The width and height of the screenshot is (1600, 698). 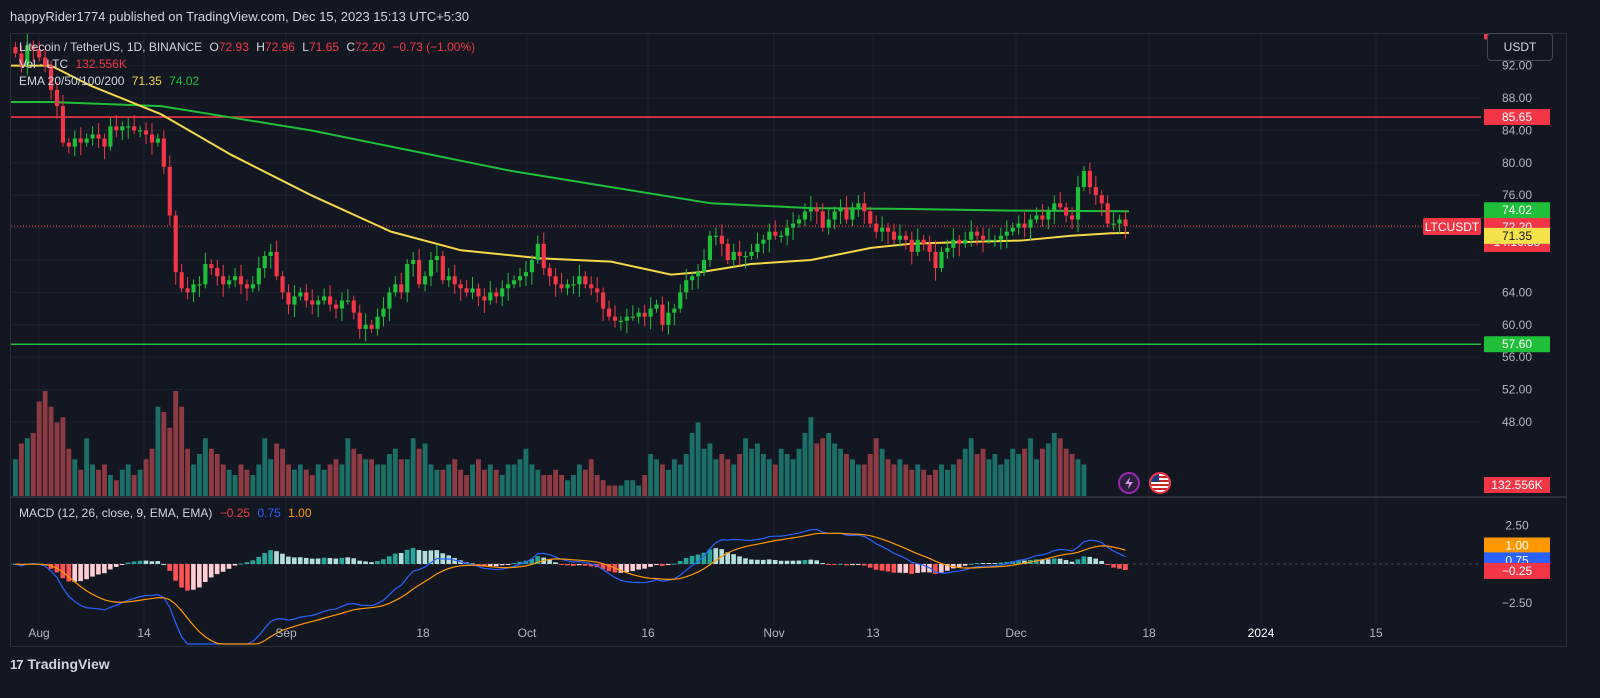 What do you see at coordinates (75, 64) in the screenshot?
I see `volume-legend: Vol · LTC 132.556K` at bounding box center [75, 64].